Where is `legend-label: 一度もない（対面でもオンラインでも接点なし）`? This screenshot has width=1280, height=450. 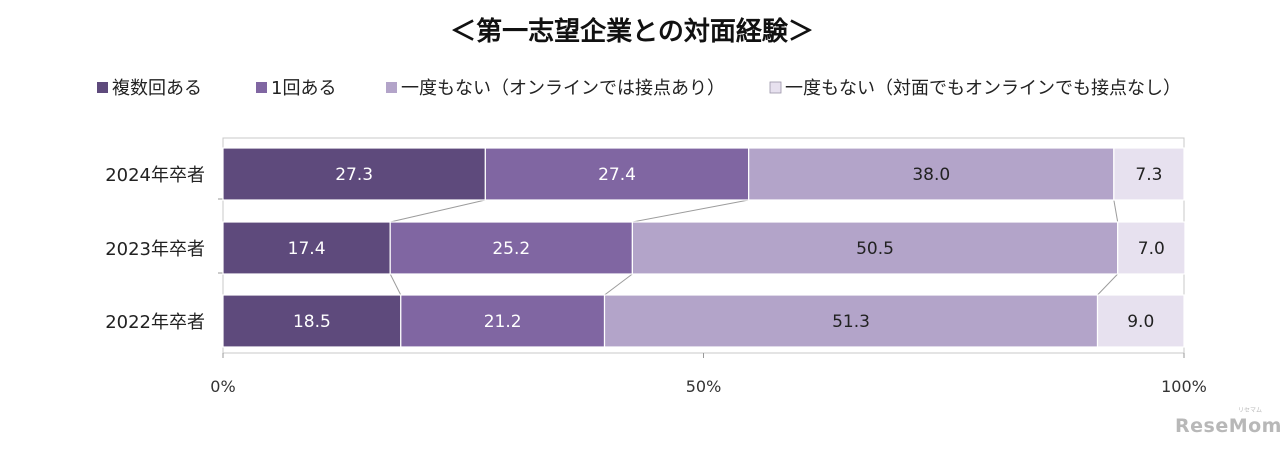 legend-label: 一度もない（対面でもオンラインでも接点なし） is located at coordinates (983, 88).